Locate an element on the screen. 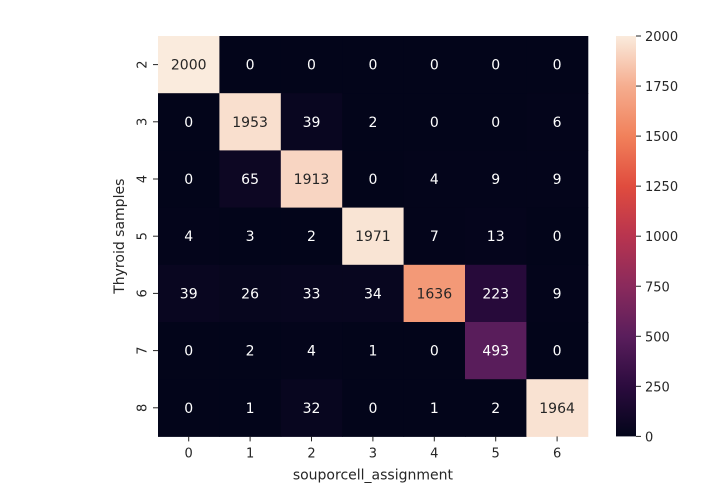  cell-value-label: 1913 is located at coordinates (312, 180).